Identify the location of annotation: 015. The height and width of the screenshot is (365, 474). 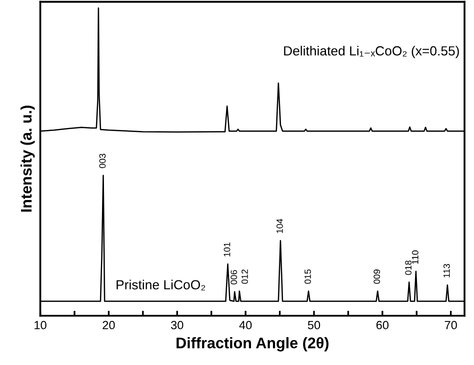
(307, 276).